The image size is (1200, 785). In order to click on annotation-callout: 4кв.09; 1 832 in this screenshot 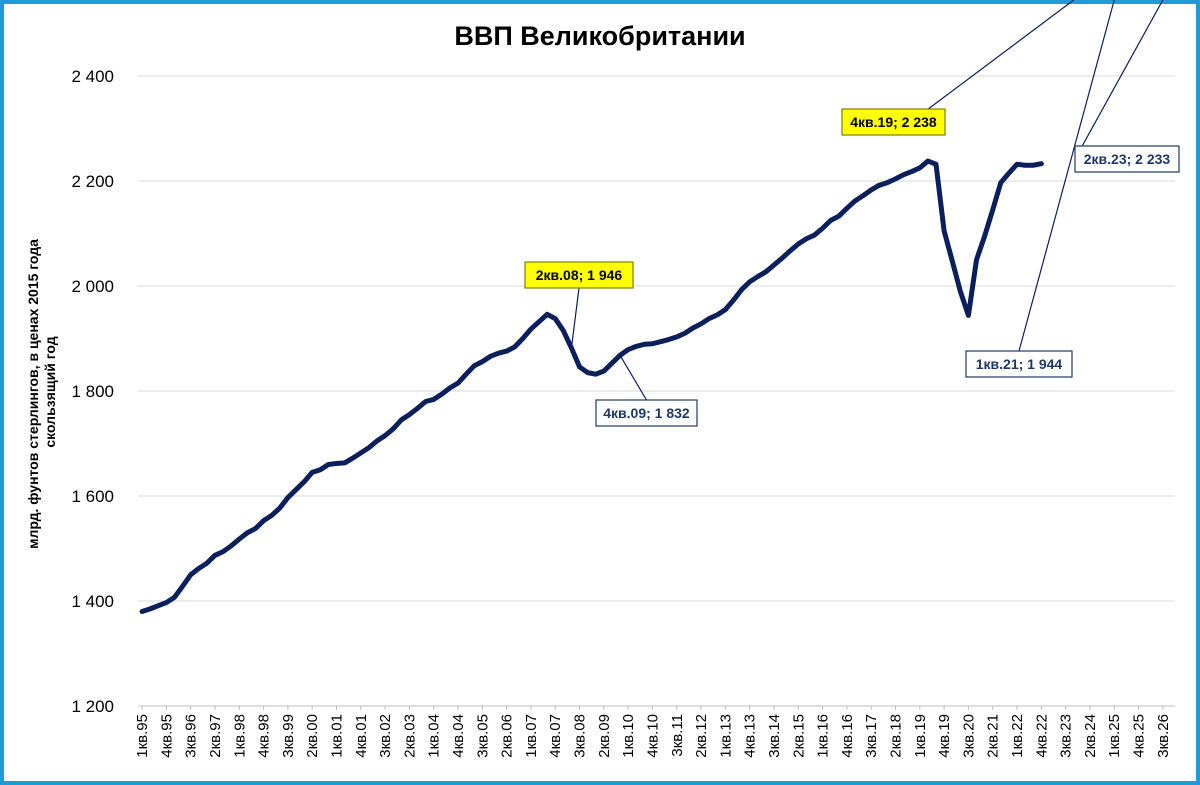, I will do `click(646, 413)`.